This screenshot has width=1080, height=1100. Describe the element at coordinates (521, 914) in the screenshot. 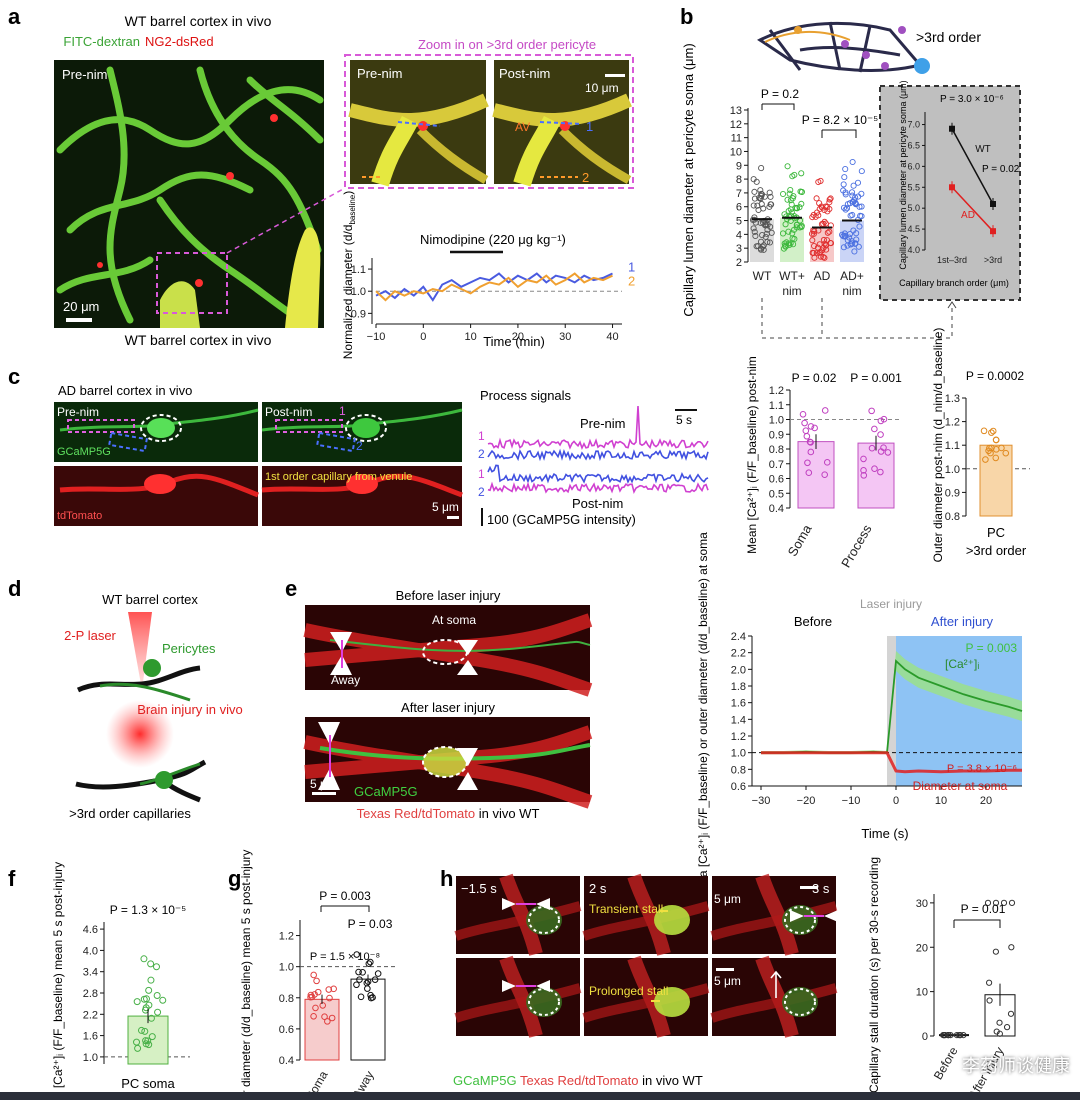

I see `h-vessel` at that location.